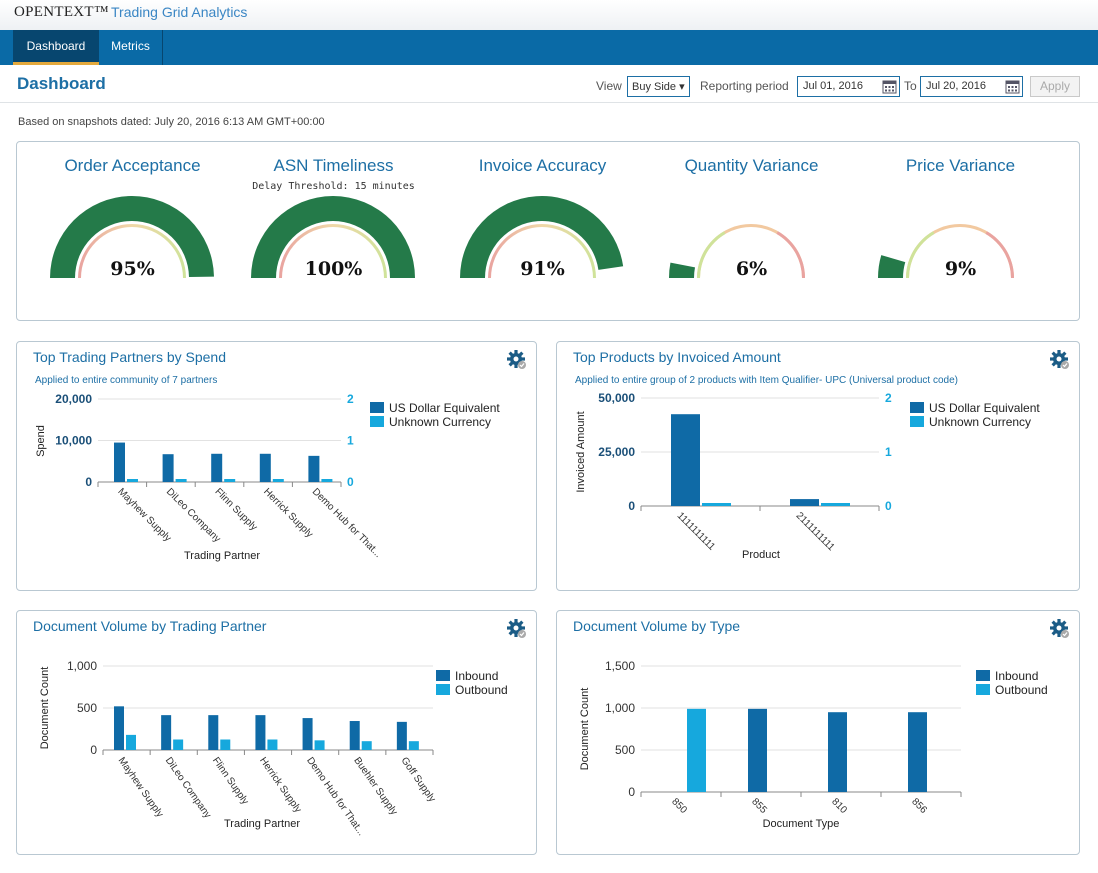  What do you see at coordinates (375, 786) in the screenshot?
I see `x-tick-label: Buehler Supply` at bounding box center [375, 786].